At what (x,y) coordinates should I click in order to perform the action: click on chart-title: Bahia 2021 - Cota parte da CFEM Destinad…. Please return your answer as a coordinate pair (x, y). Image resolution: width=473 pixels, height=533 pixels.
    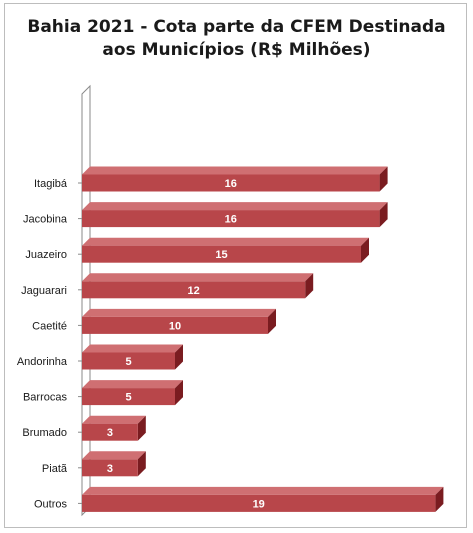
    Looking at the image, I should click on (236, 39).